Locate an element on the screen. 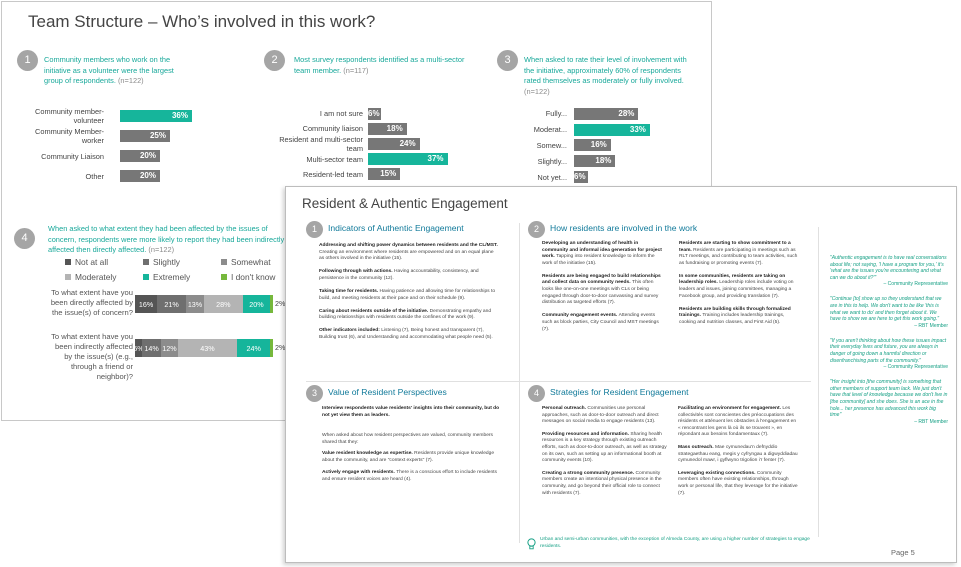 This screenshot has width=961, height=567. legend-item: I don't know is located at coordinates (260, 276).